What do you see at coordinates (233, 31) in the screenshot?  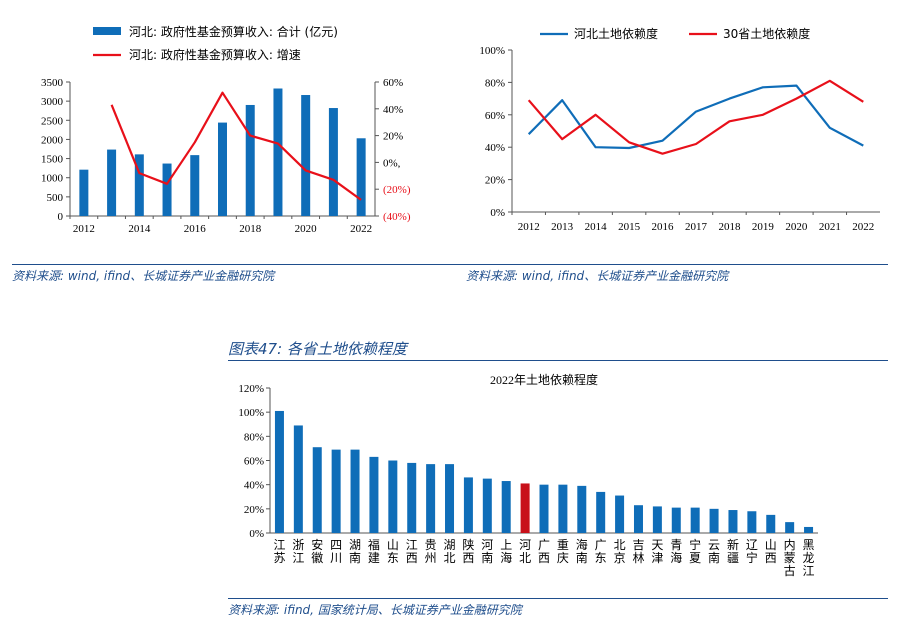 I see `c1-legend-label-bar: 河北: 政府性基金预算收入: 合计 (亿元)` at bounding box center [233, 31].